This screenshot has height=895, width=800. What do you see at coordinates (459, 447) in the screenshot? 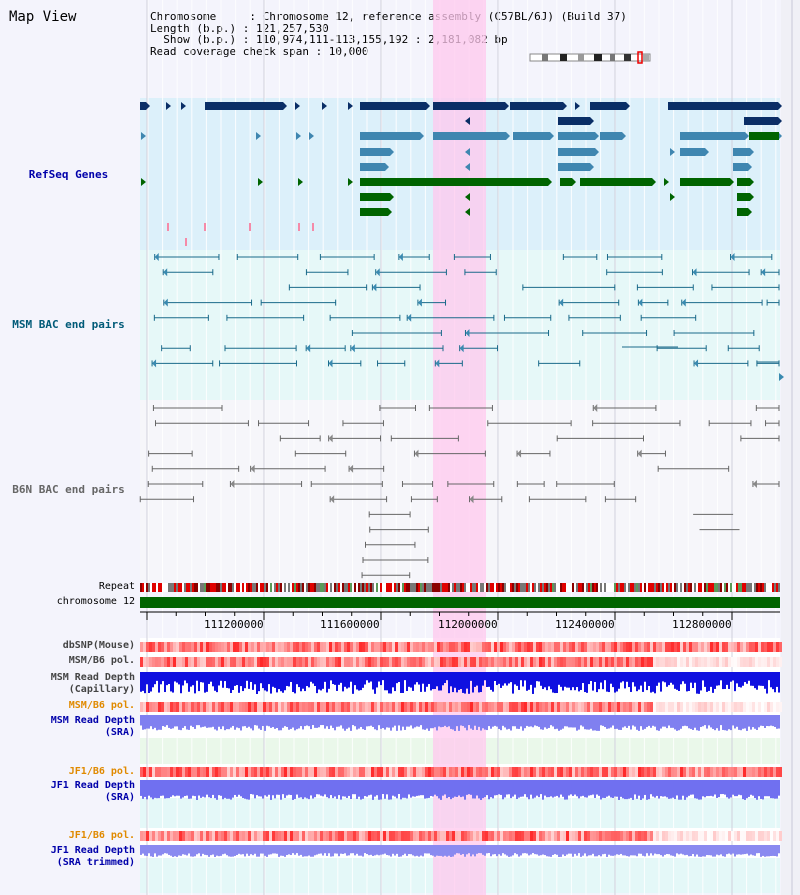
I see `selection-highlight` at bounding box center [459, 447].